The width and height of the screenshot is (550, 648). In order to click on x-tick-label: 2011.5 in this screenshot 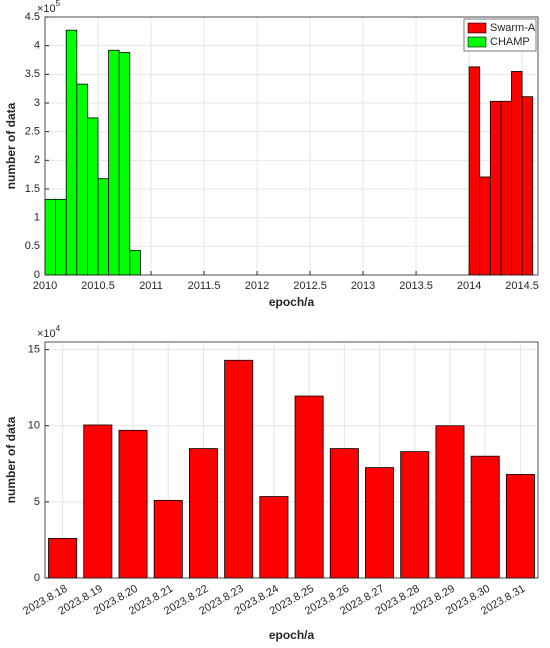, I will do `click(204, 286)`.